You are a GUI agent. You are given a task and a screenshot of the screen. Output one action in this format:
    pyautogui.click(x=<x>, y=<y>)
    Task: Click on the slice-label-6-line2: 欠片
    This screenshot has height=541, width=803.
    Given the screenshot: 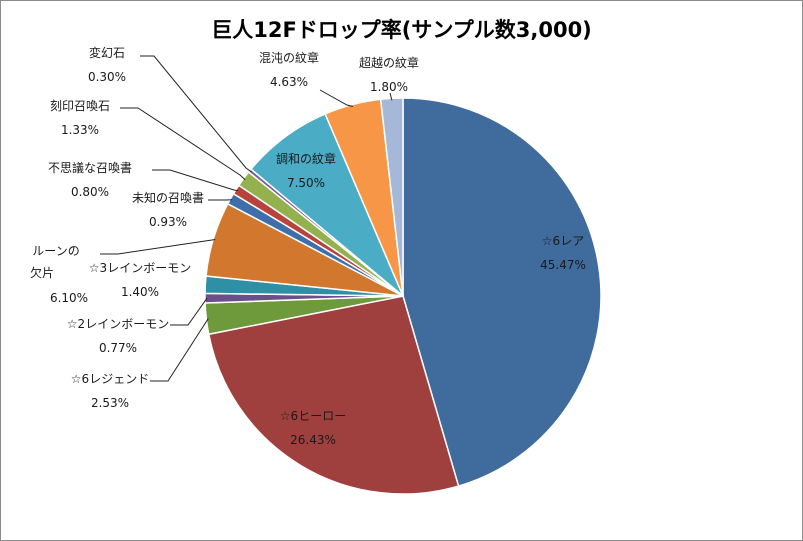 What is the action you would take?
    pyautogui.click(x=42, y=272)
    